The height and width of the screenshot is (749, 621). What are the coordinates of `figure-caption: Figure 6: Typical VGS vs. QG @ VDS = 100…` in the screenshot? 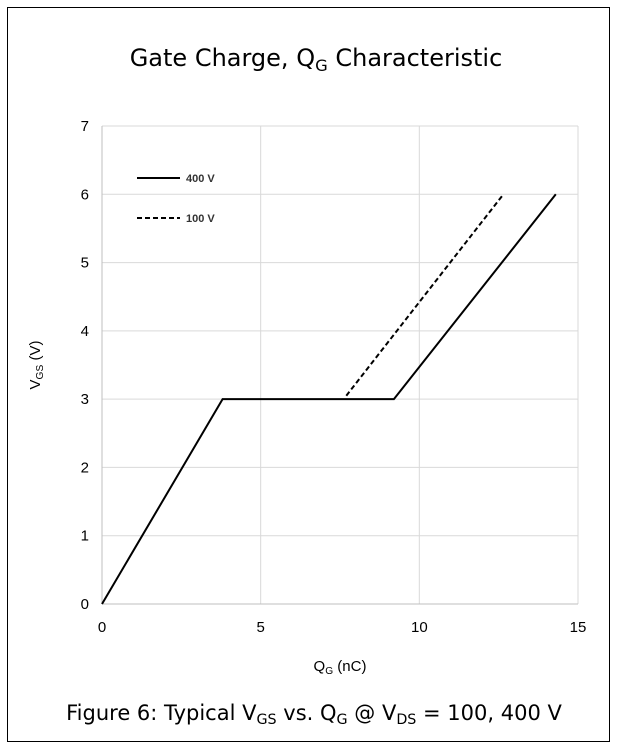 It's located at (314, 714).